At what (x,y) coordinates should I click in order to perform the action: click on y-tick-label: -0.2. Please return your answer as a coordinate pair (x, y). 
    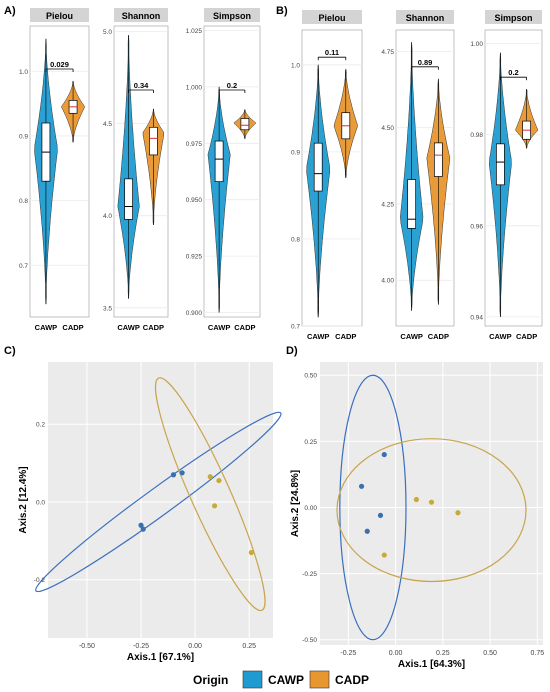
    Looking at the image, I should click on (40, 580).